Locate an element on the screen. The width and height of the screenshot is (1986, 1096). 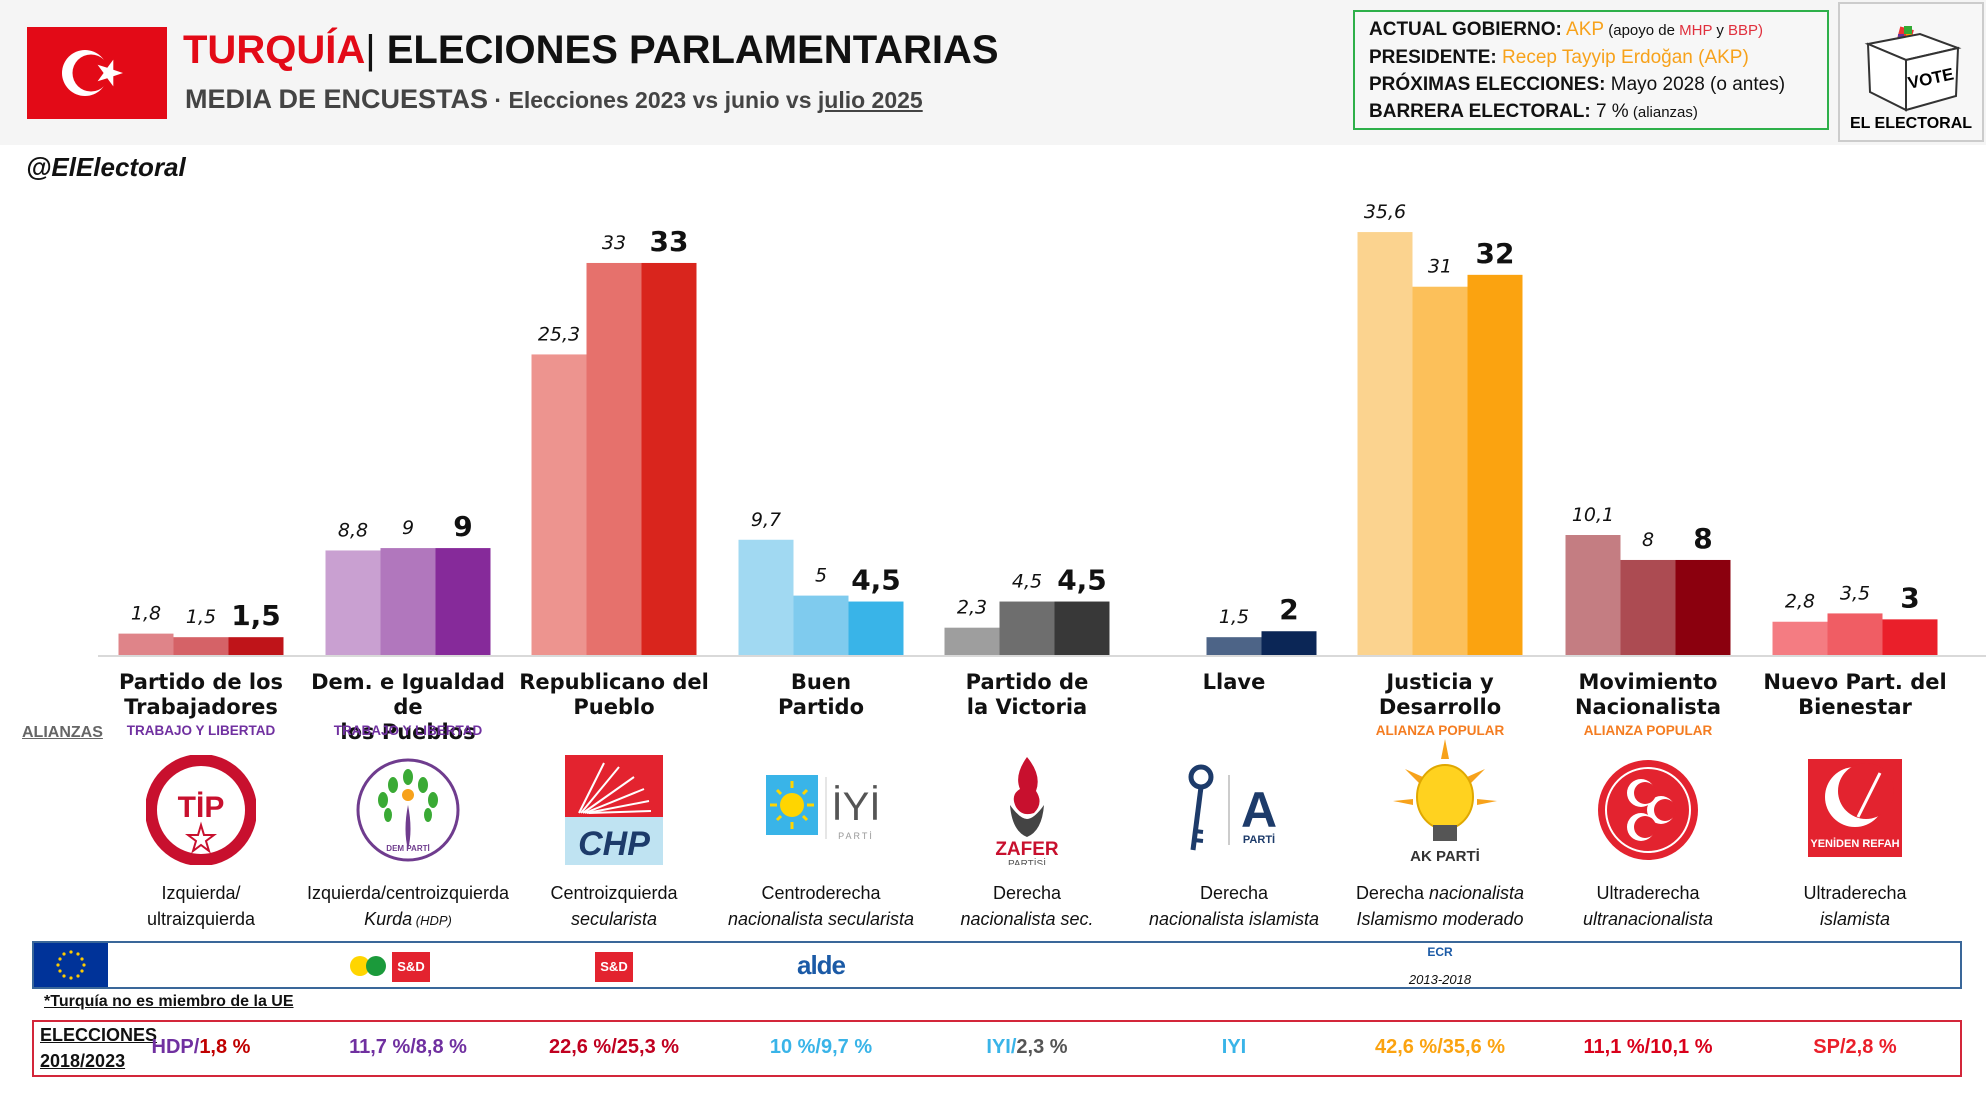
previous-election-segment: 22,6 %/25,3 % is located at coordinates (614, 1047).